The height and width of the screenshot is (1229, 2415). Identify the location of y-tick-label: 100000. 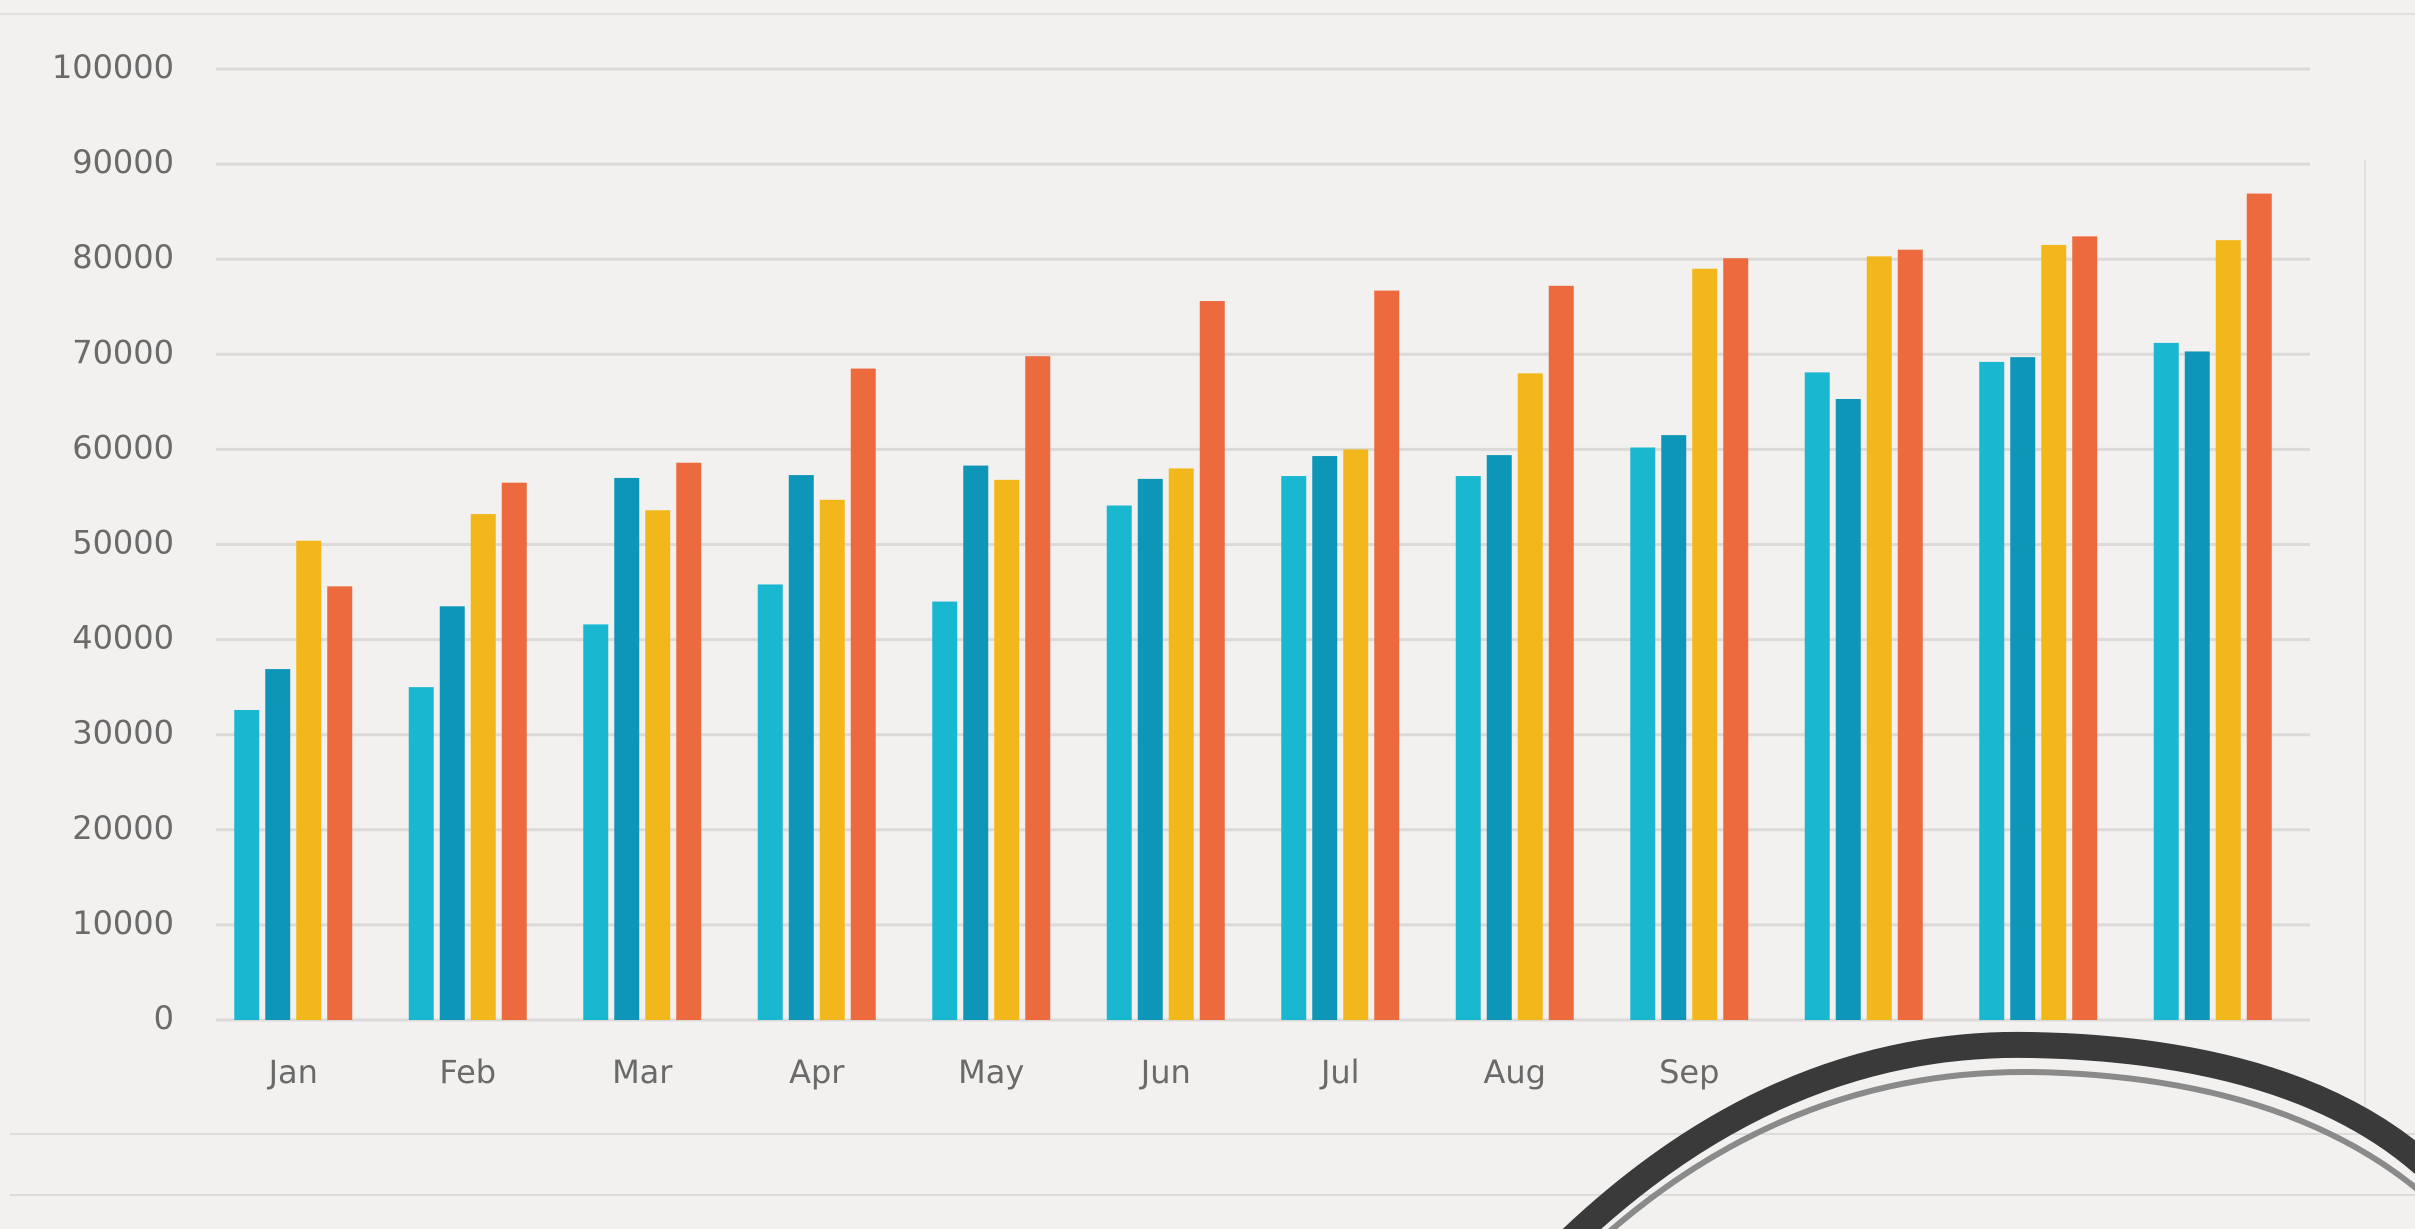
(113, 67).